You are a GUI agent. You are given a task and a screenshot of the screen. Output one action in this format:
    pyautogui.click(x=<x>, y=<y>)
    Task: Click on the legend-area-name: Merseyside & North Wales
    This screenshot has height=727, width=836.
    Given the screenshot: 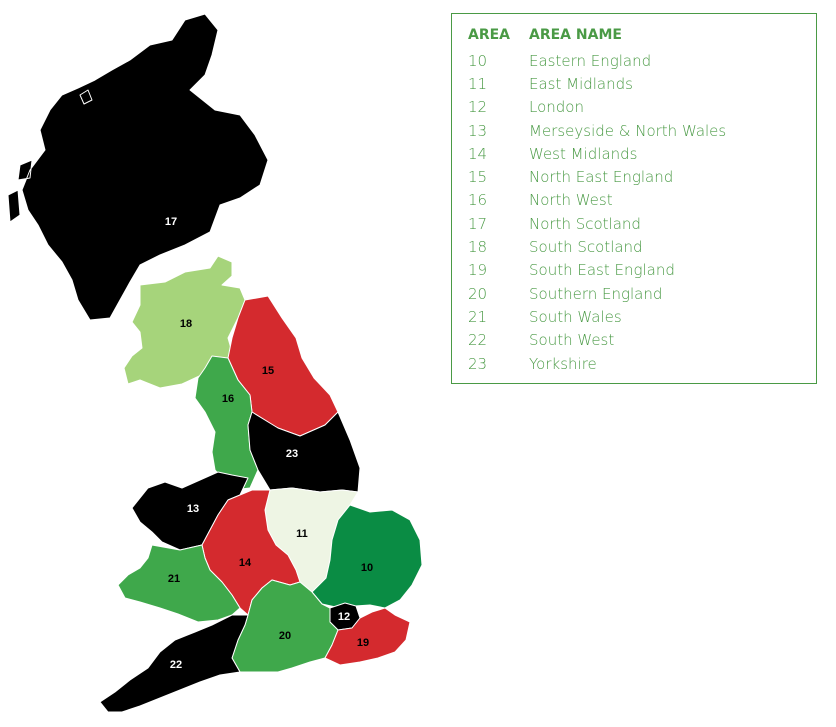 What is the action you would take?
    pyautogui.click(x=628, y=130)
    